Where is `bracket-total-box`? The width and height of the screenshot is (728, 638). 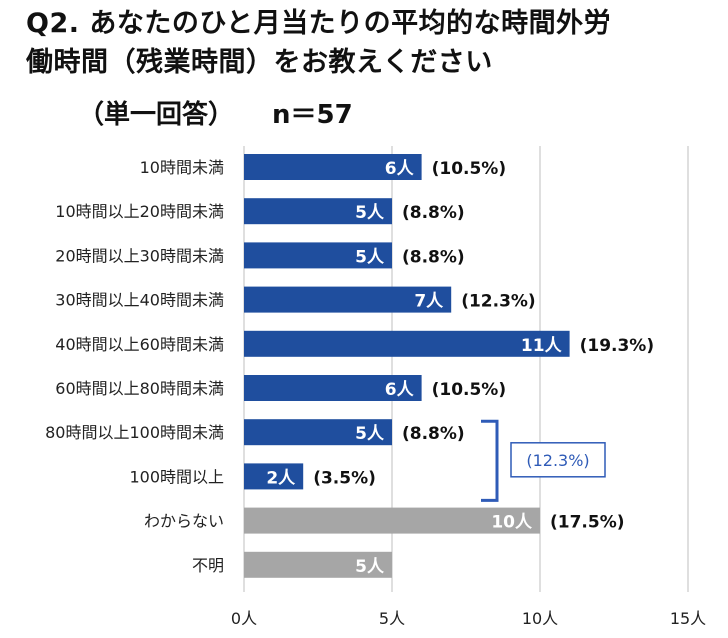
bracket-total-box is located at coordinates (558, 460).